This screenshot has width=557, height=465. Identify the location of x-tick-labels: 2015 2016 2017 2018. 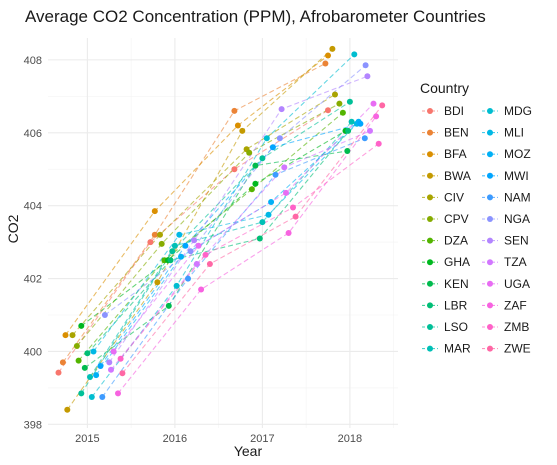
(218, 439).